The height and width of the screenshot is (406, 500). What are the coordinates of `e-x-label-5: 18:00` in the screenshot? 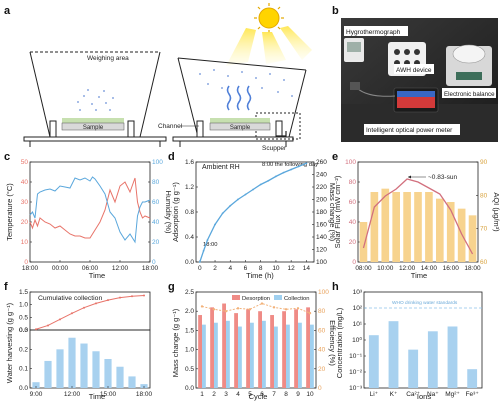 It's located at (472, 268).